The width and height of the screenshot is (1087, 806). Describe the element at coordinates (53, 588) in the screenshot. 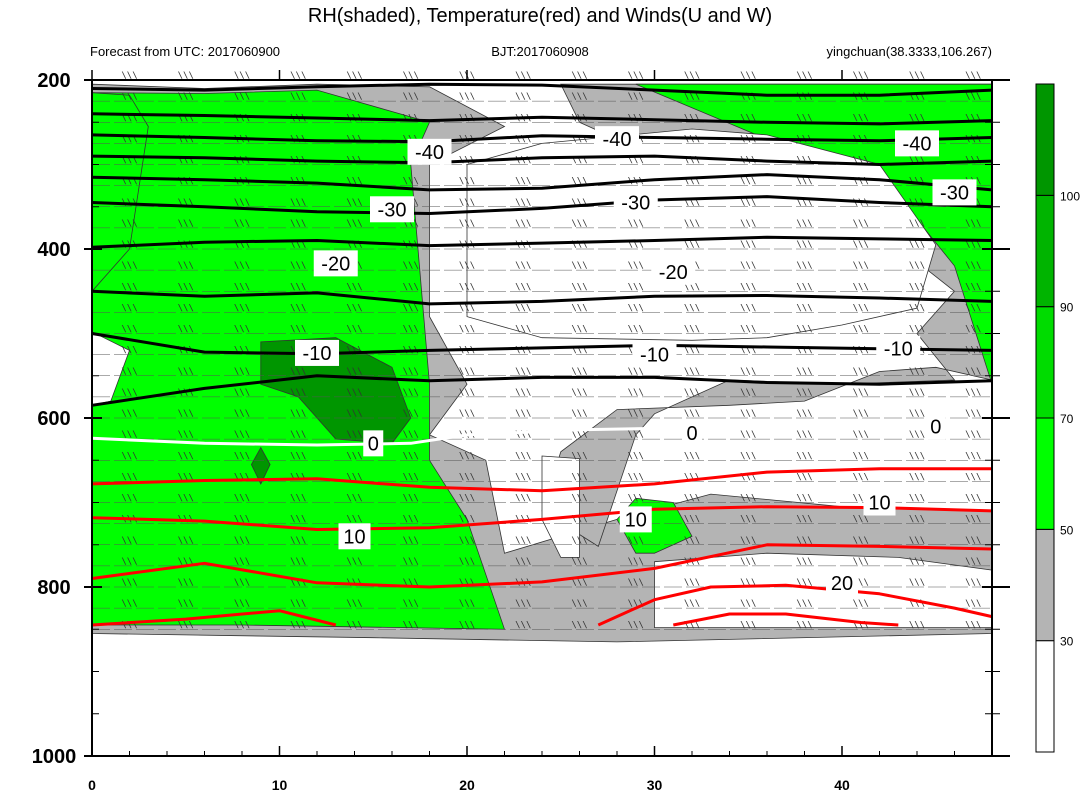

I see `y-tick-label: 800` at that location.